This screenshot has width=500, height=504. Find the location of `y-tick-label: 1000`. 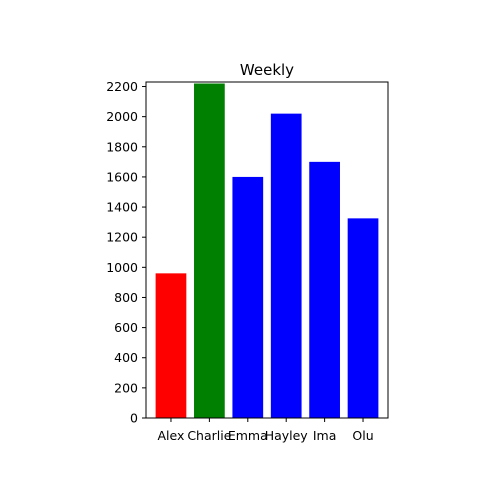

y-tick-label: 1000 is located at coordinates (122, 267).